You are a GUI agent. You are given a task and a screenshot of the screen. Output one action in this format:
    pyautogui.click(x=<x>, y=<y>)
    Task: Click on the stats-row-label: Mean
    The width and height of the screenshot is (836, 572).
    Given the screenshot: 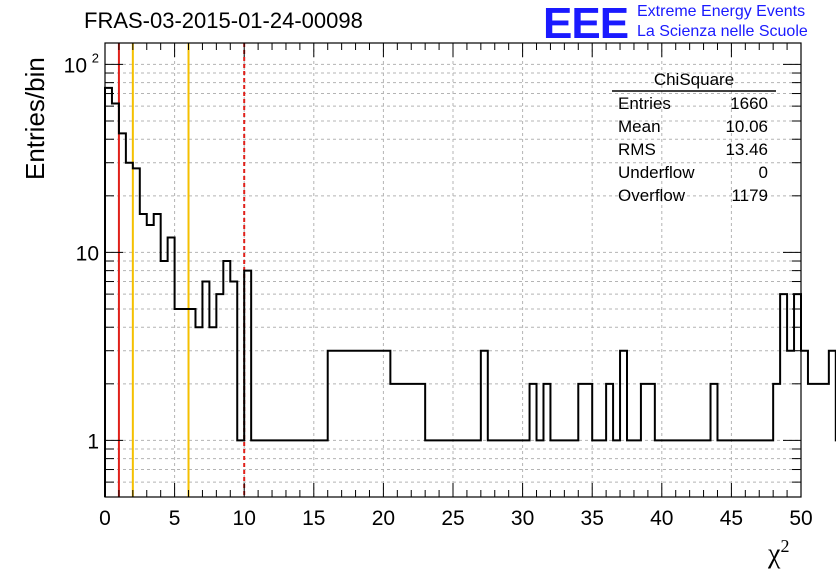 What is the action you would take?
    pyautogui.click(x=639, y=126)
    